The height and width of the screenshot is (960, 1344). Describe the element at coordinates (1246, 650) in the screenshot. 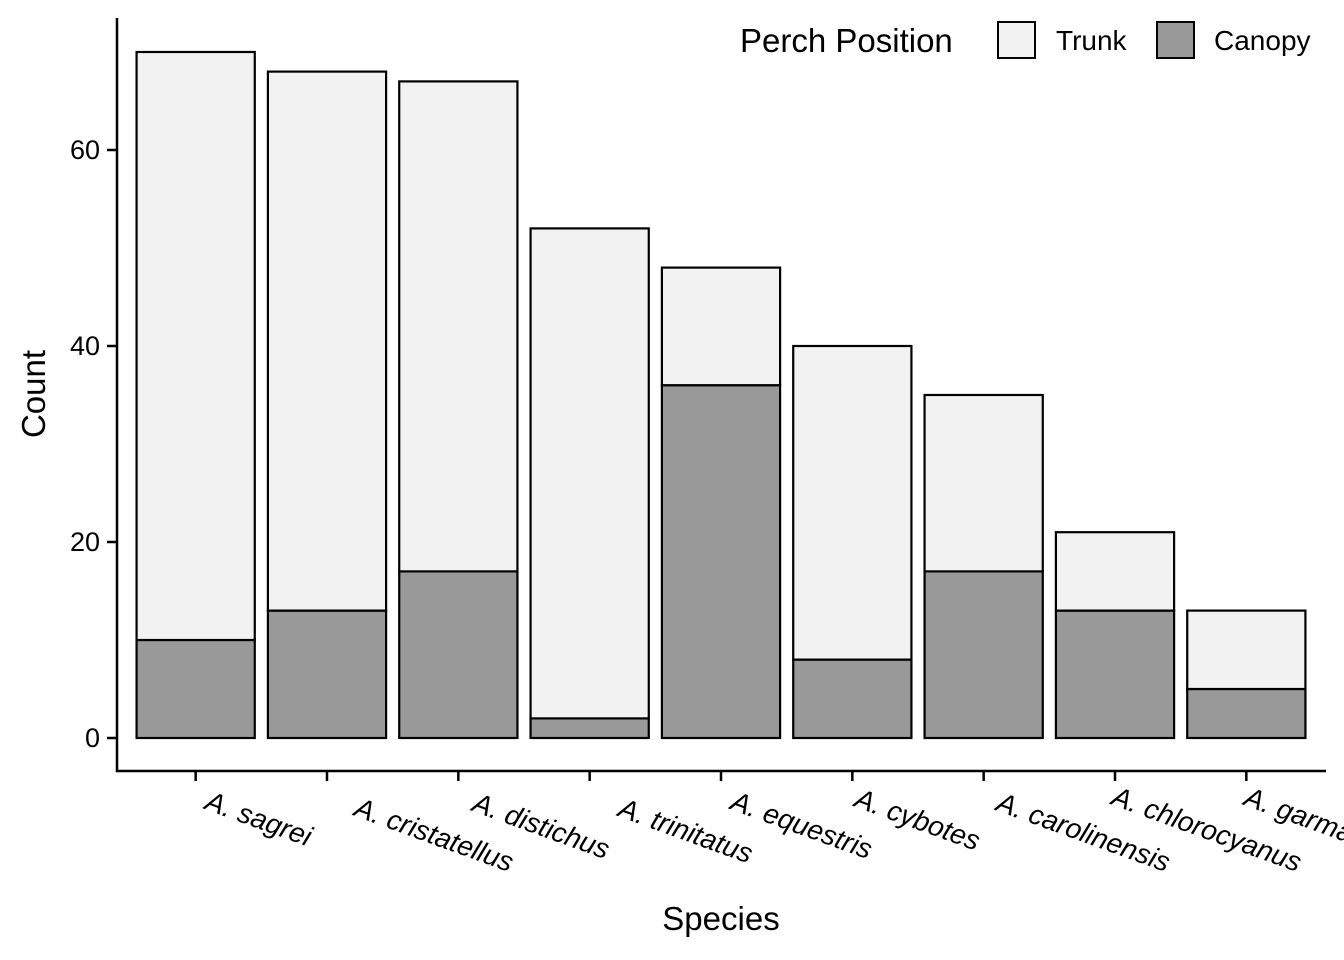

I see `bar-trunk-a-garmani` at that location.